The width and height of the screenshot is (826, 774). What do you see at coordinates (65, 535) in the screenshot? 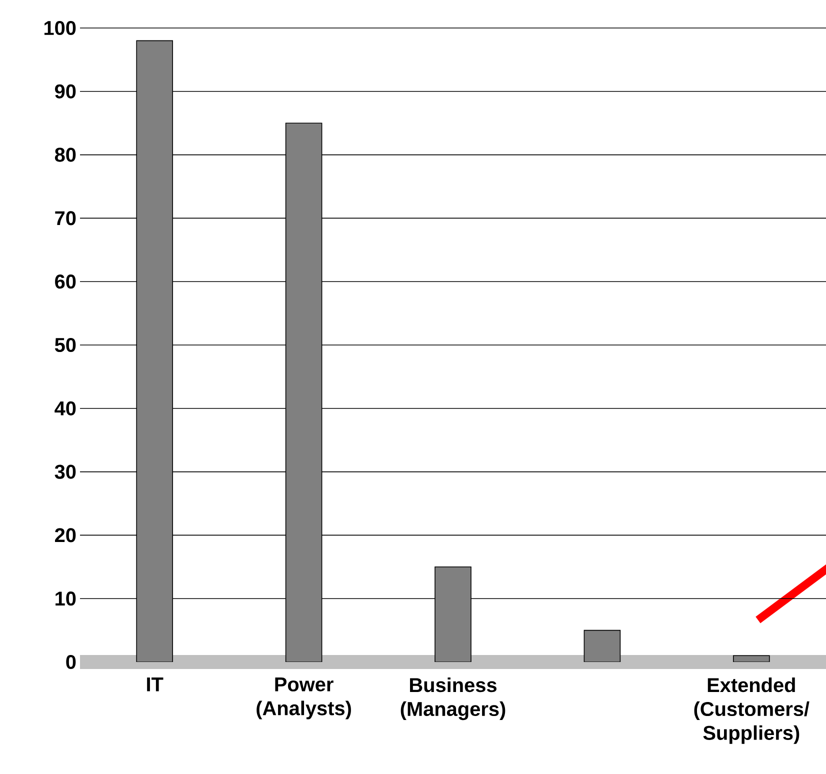
I see `y-tick-label: 20` at bounding box center [65, 535].